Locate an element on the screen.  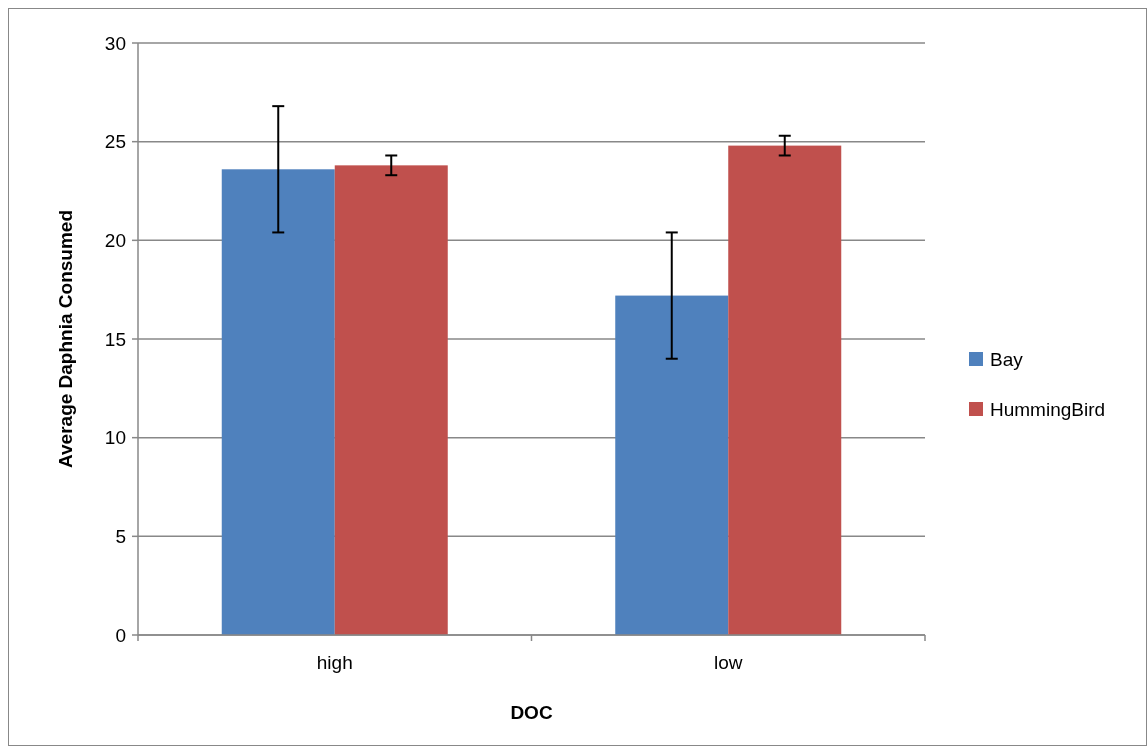
y-tick-label: 5 is located at coordinates (120, 536).